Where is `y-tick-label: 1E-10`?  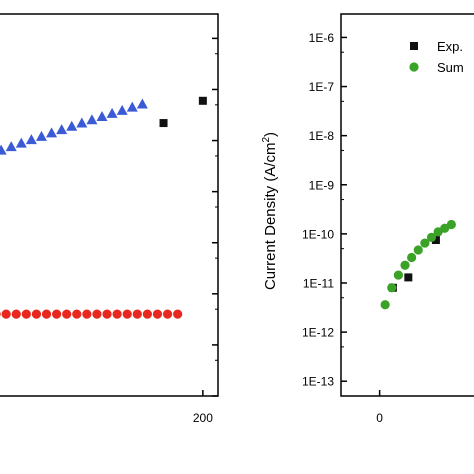
y-tick-label: 1E-10 is located at coordinates (318, 234).